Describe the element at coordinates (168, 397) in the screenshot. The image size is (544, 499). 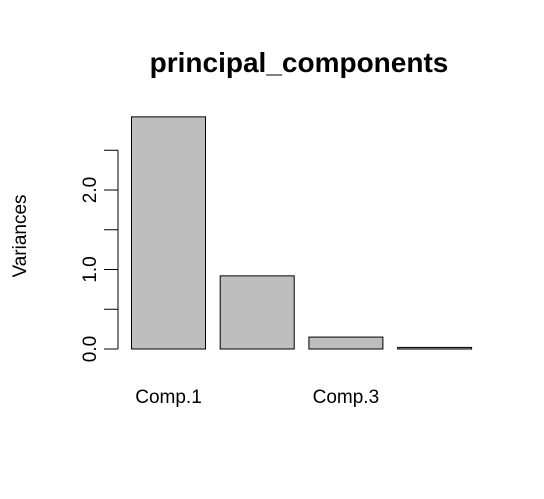
I see `x-tick-label: Comp.1` at that location.